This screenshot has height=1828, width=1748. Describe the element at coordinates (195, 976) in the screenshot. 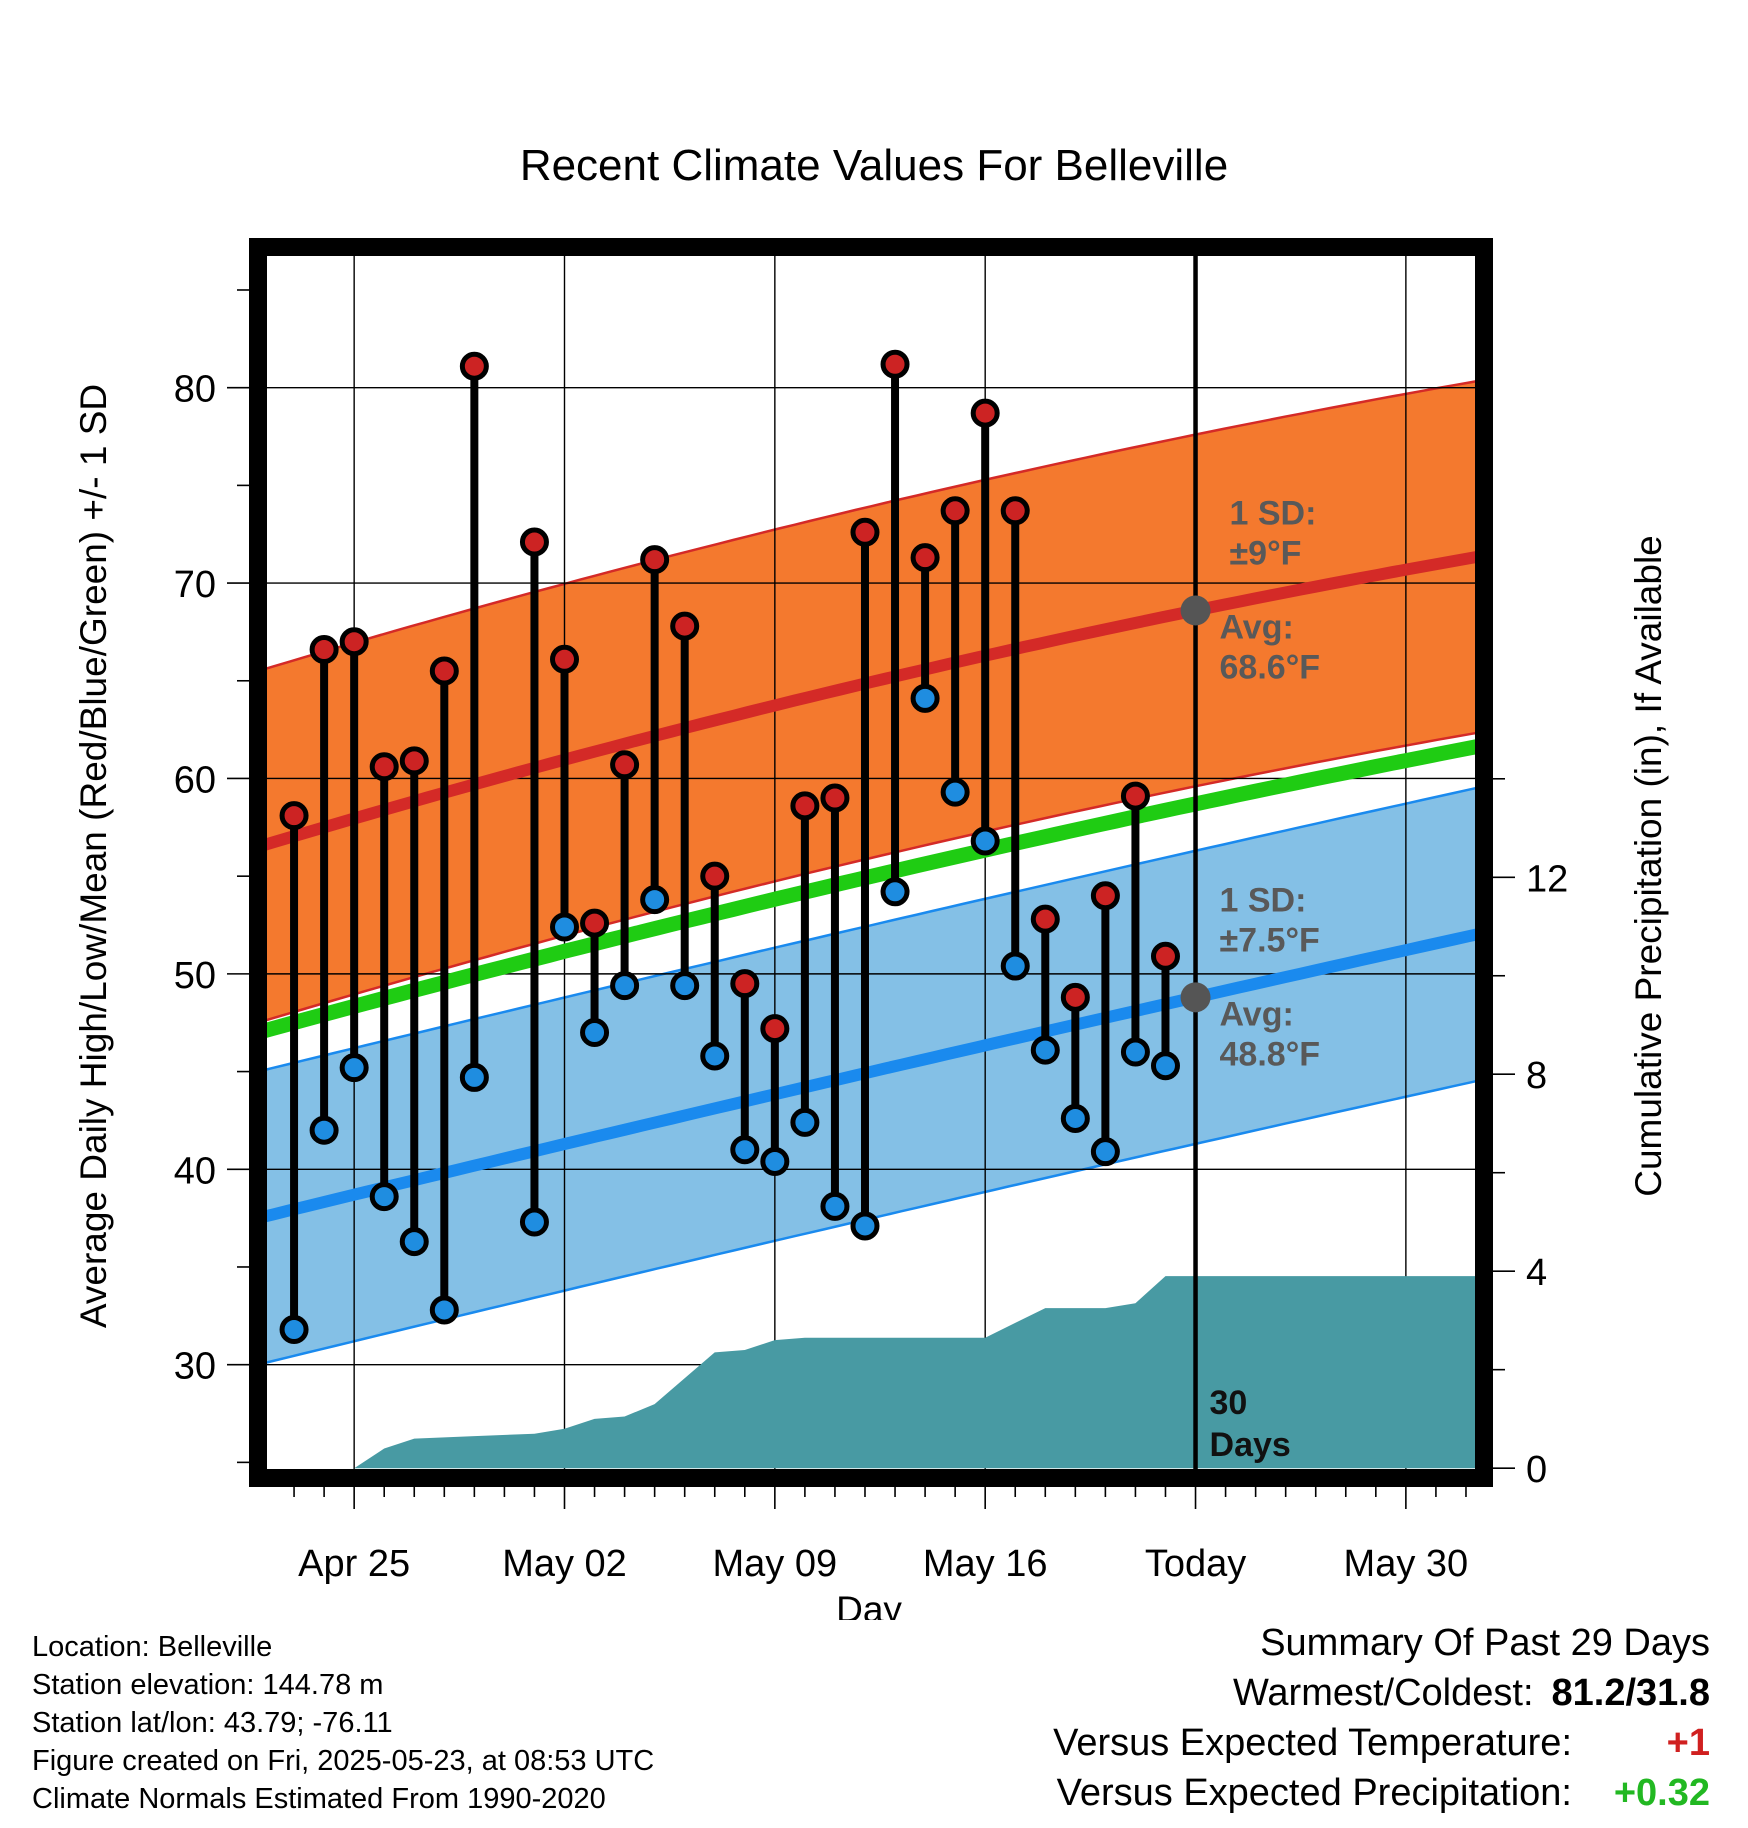

I see `y-tick-label: 50` at that location.